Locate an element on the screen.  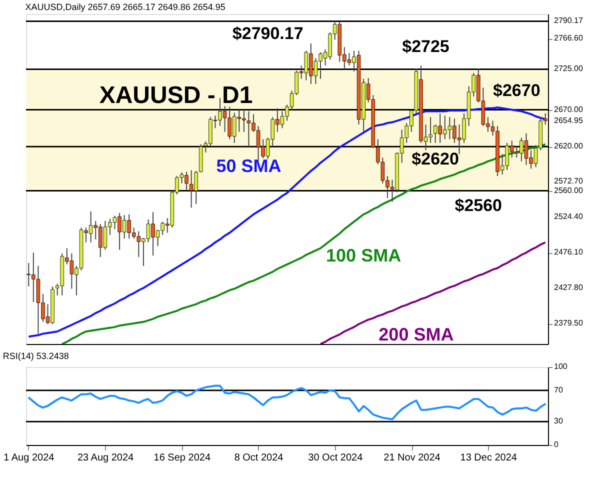
x-tick-label: 13 Dec 2024 is located at coordinates (489, 458).